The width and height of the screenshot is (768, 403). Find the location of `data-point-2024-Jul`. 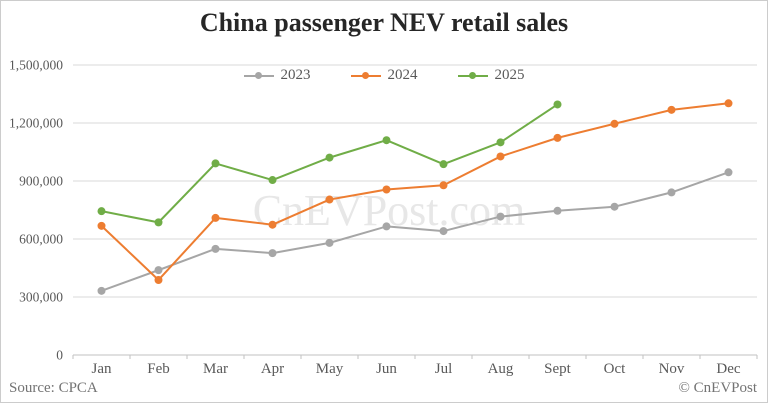

data-point-2024-Jul is located at coordinates (443, 185).